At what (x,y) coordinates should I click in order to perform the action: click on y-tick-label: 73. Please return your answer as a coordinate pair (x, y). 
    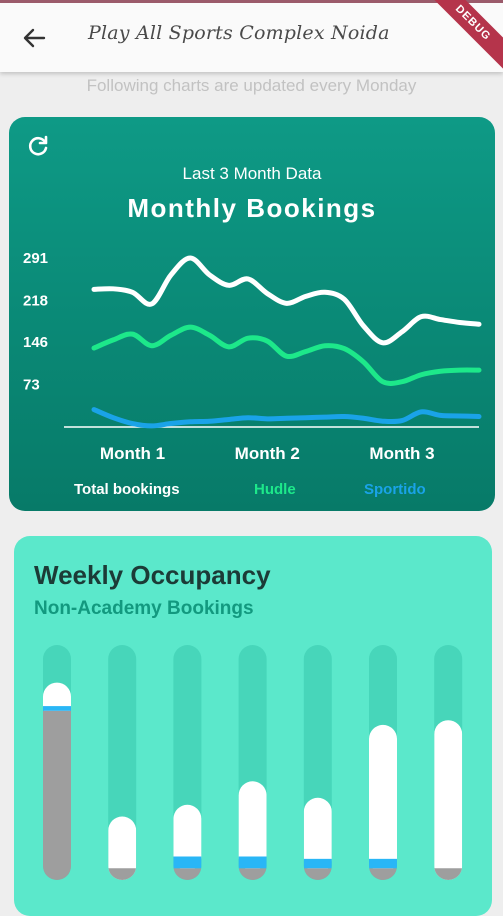
    Looking at the image, I should click on (31, 385).